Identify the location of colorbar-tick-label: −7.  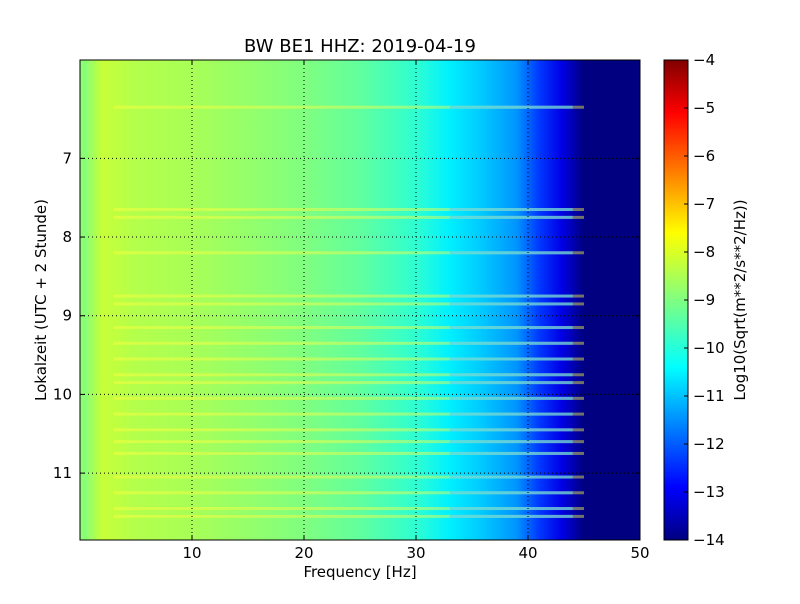
(704, 204).